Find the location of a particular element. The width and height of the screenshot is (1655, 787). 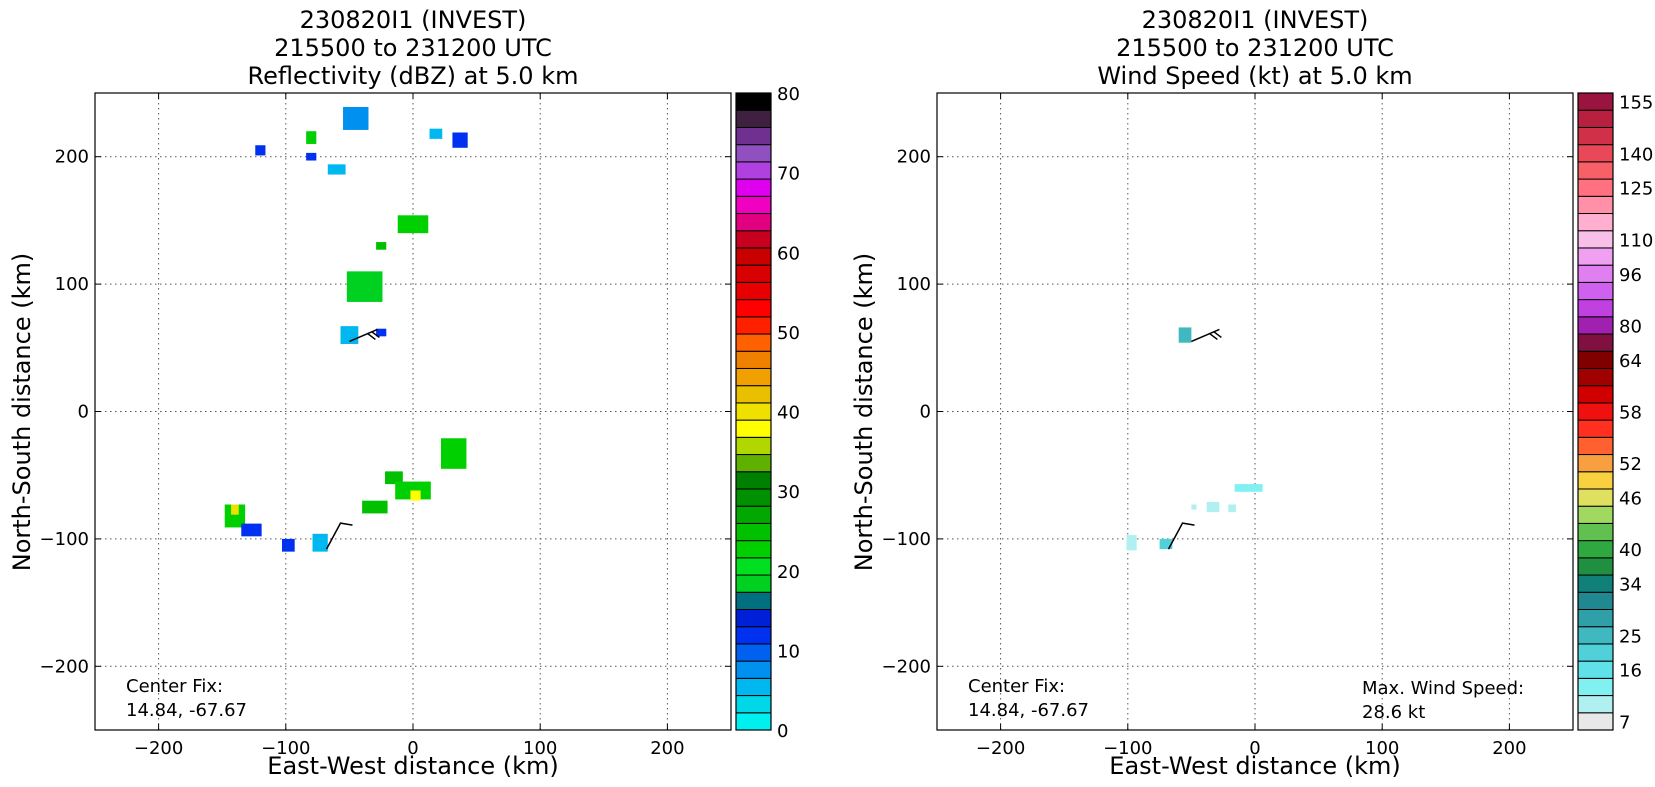

colorbar-tick-label: 155 is located at coordinates (1636, 103).